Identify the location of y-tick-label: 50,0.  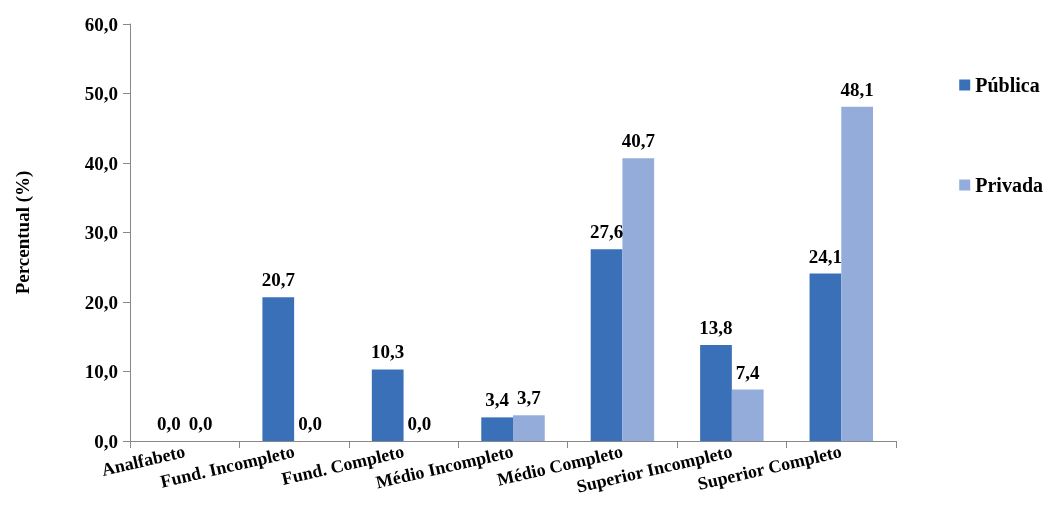
(101, 93).